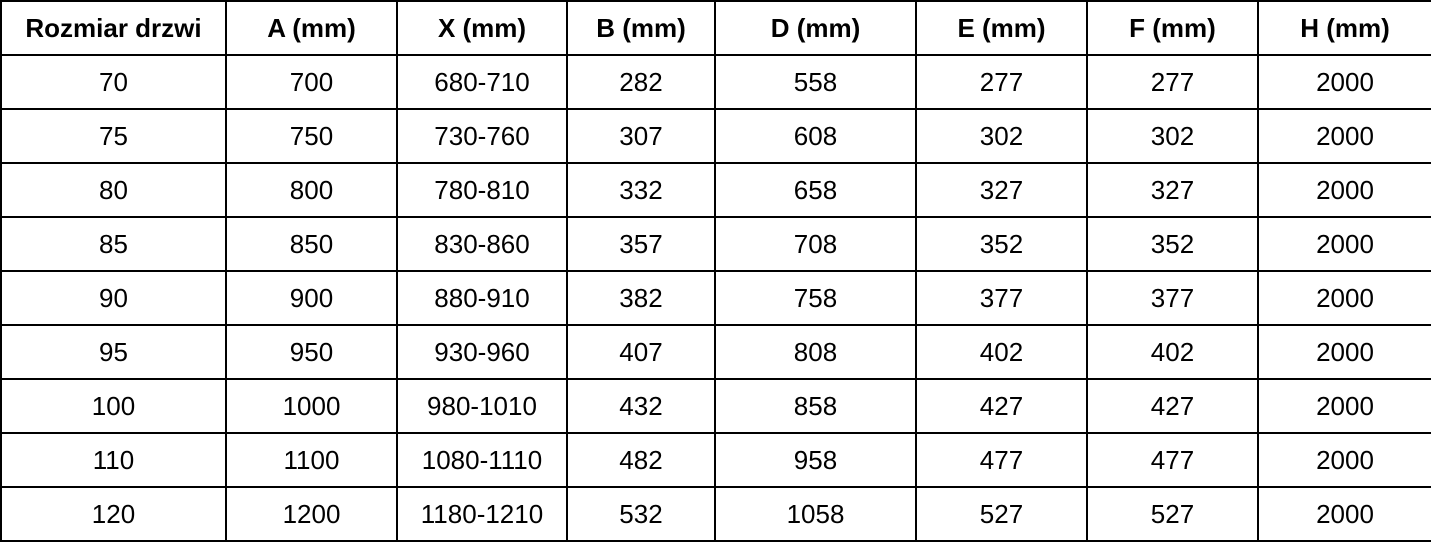 Image resolution: width=1431 pixels, height=542 pixels. I want to click on table-cell: 1180-1210, so click(482, 514).